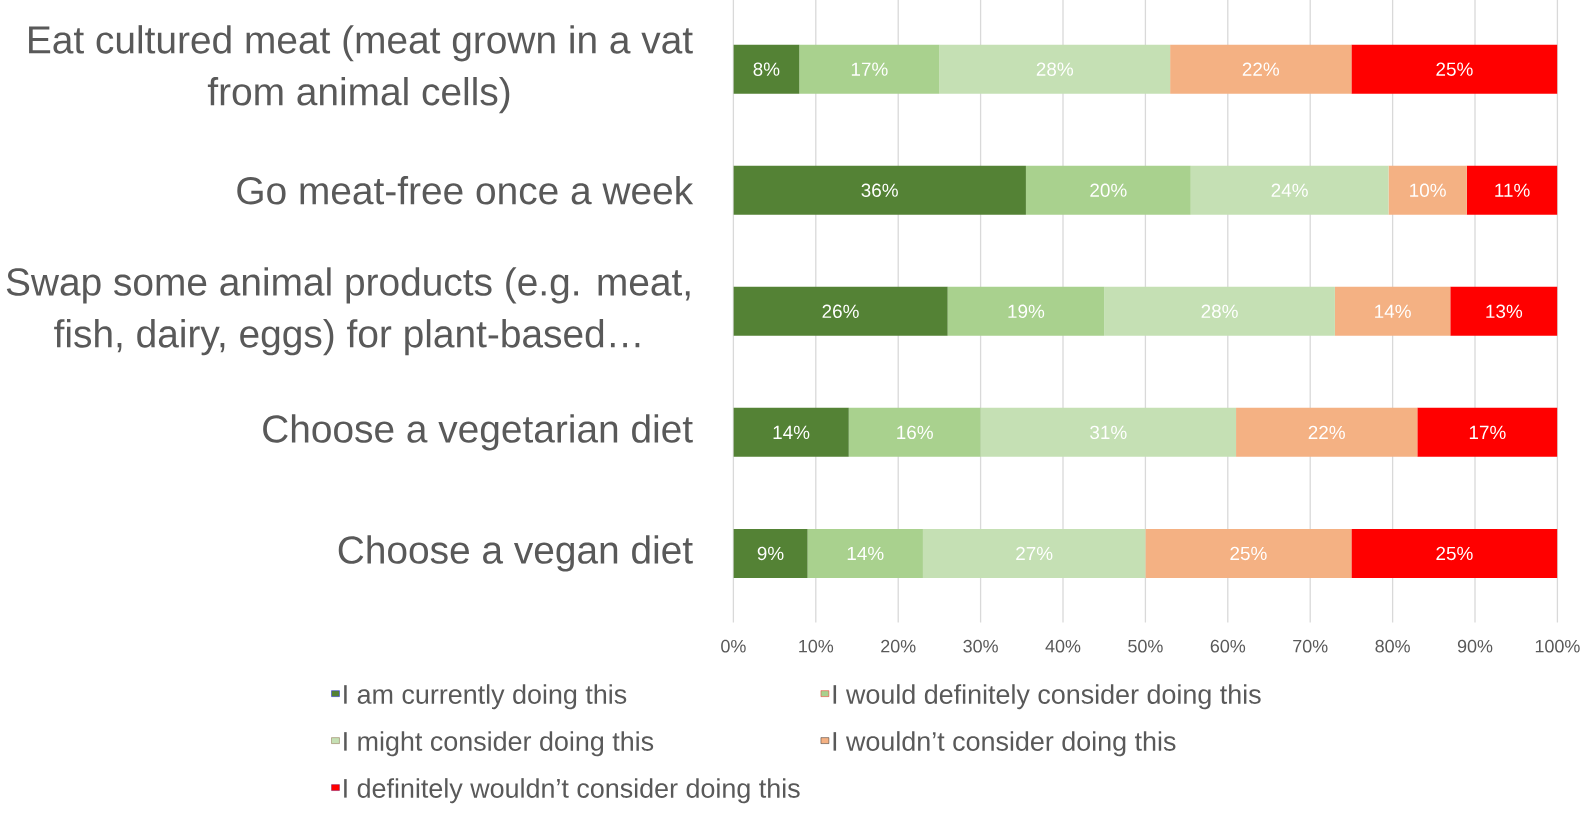  I want to click on x-tick-label: 0%, so click(733, 646).